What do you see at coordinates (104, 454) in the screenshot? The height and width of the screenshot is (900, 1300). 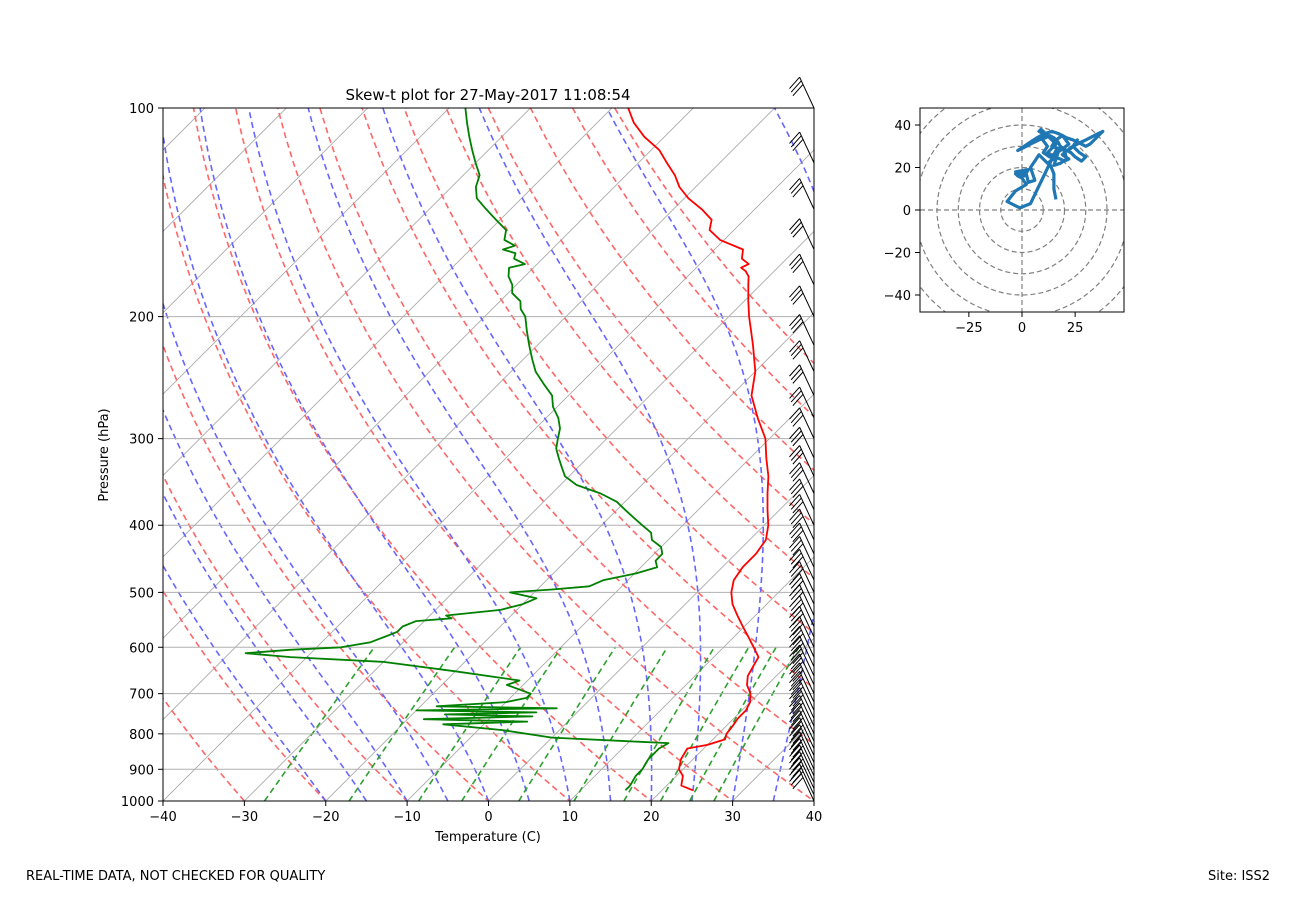 I see `skewt-y-label: Pressure (hPa)` at bounding box center [104, 454].